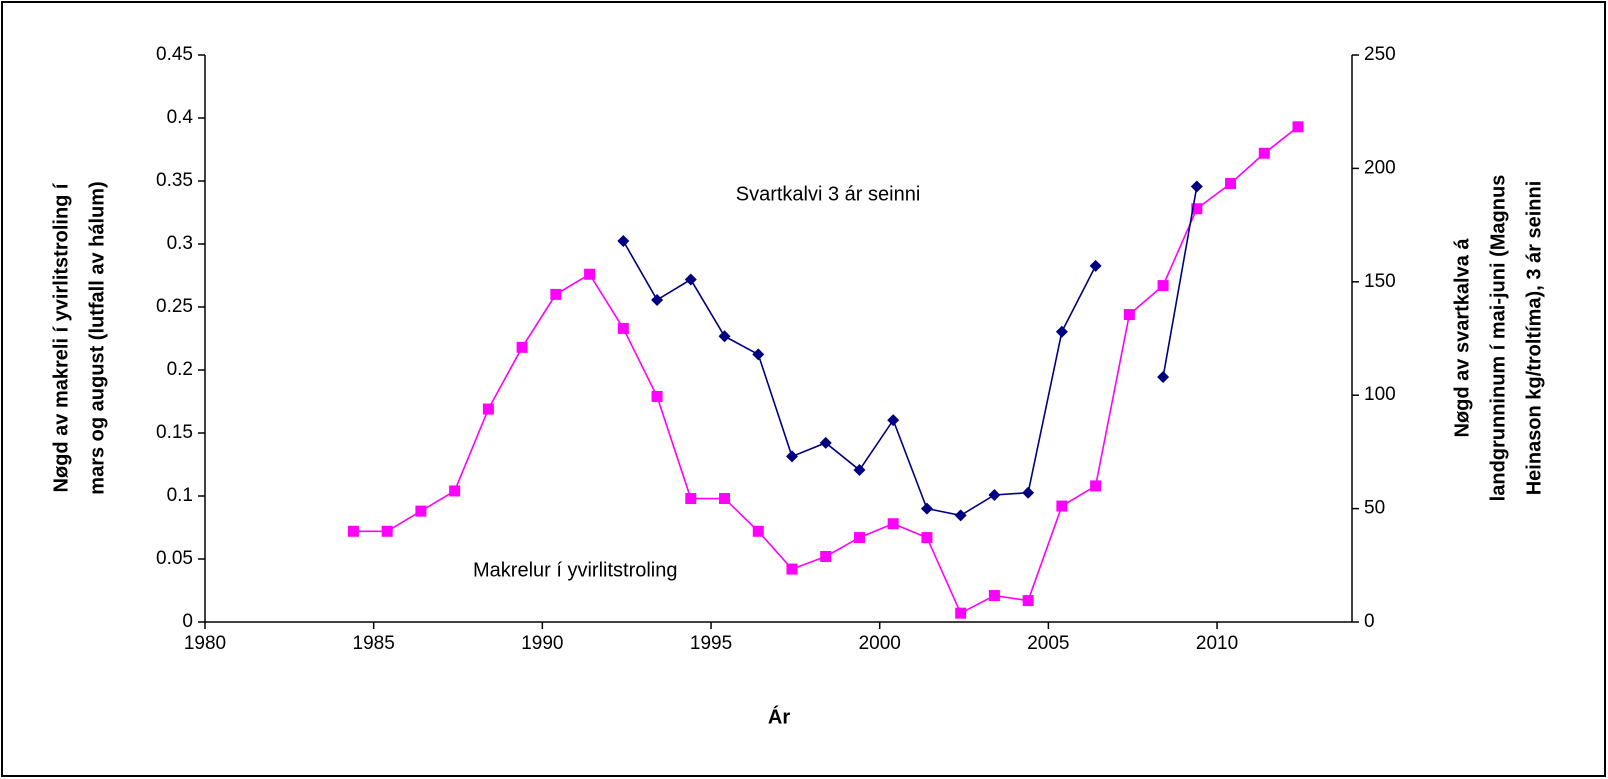 This screenshot has width=1608, height=779. What do you see at coordinates (180, 495) in the screenshot?
I see `y-tick-label: 0.1` at bounding box center [180, 495].